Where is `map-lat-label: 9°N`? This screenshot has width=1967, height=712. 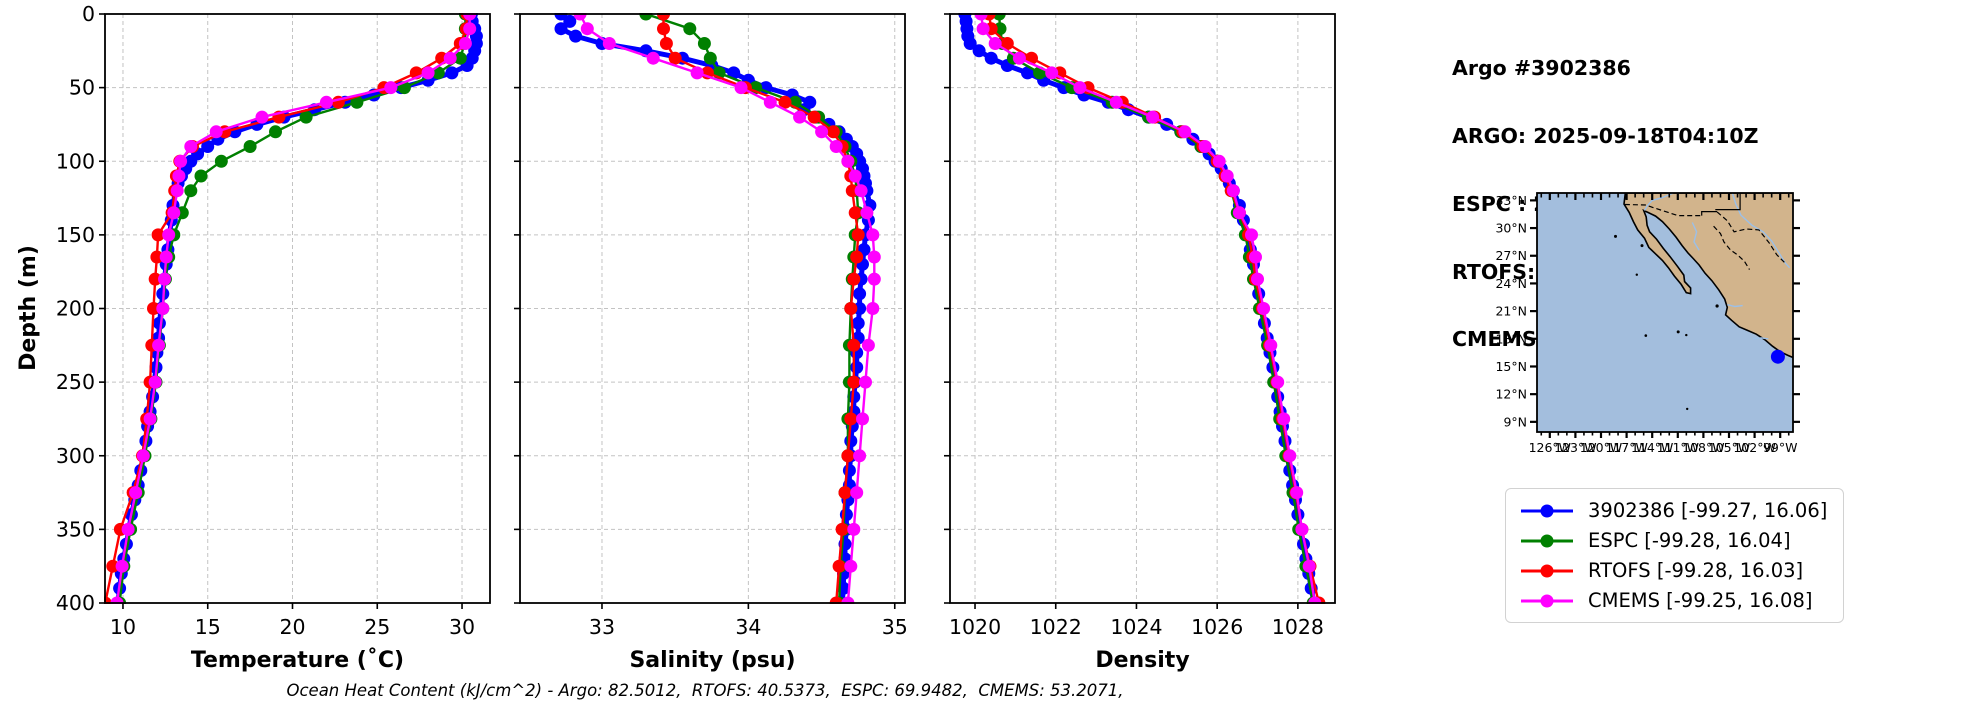
map-lat-label: 9°N is located at coordinates (1515, 421).